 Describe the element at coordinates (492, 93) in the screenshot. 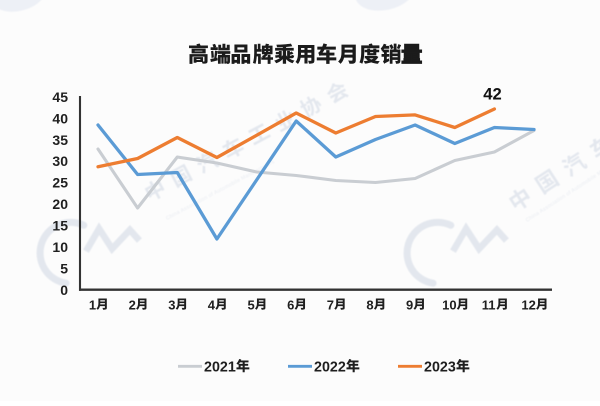

I see `svg-text: 42` at that location.